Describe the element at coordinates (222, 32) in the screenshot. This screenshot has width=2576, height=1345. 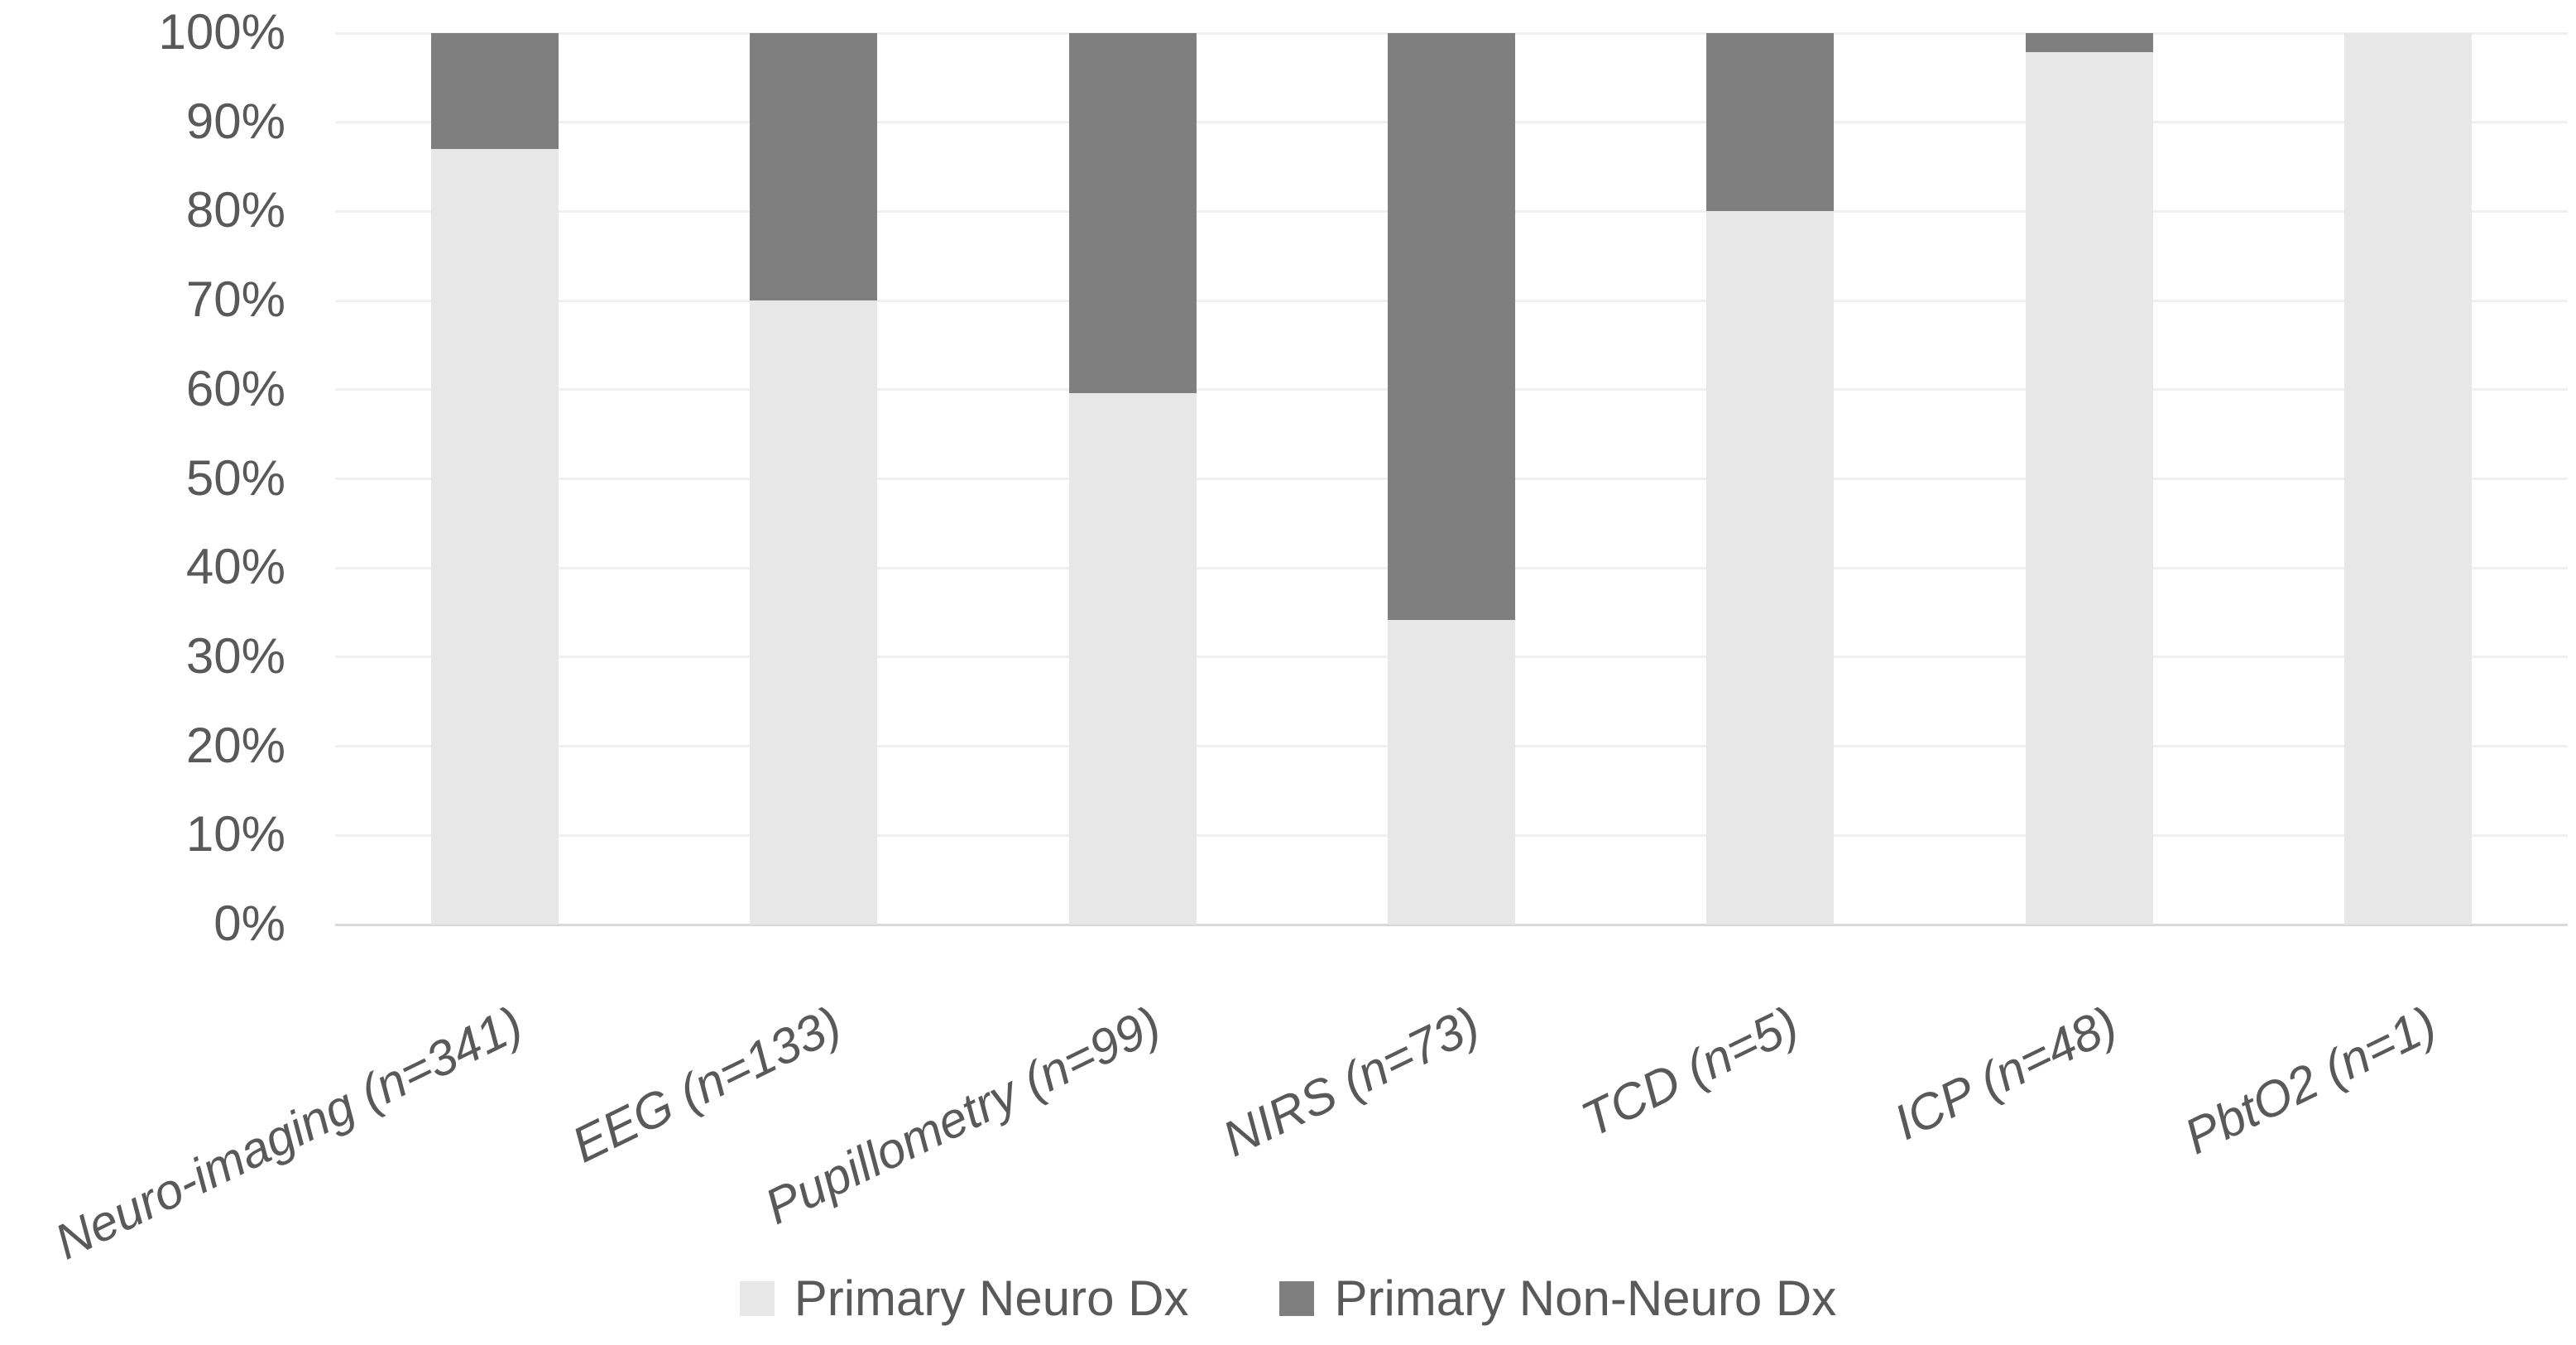
I see `y-axis-tick-label: 100%` at that location.